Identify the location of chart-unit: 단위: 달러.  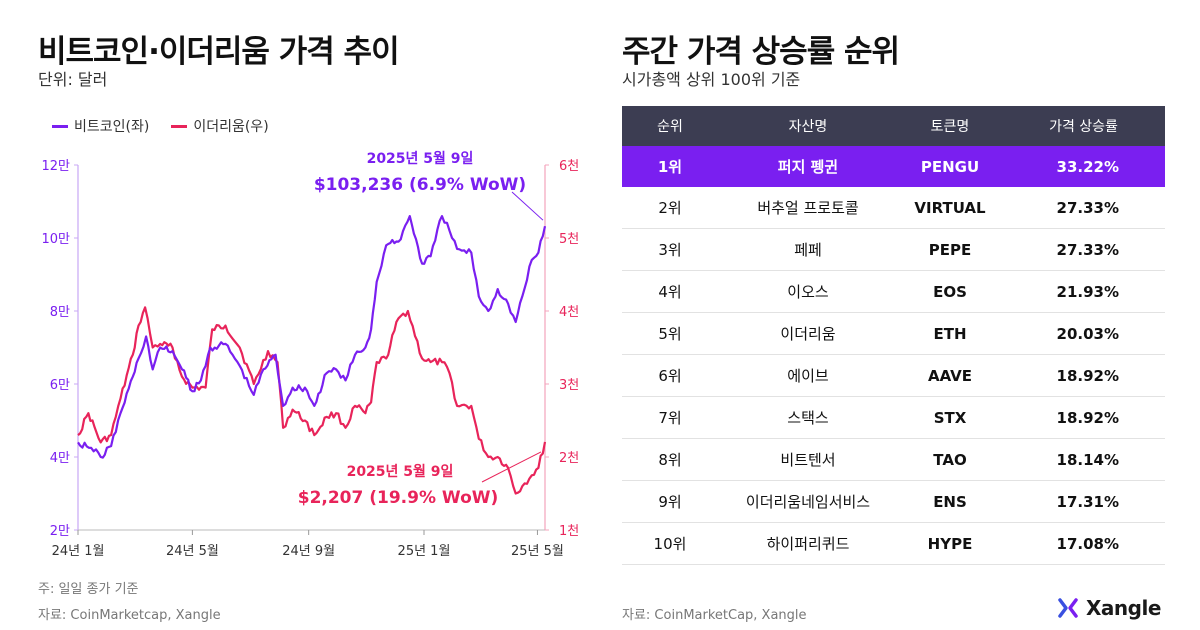
(73, 79).